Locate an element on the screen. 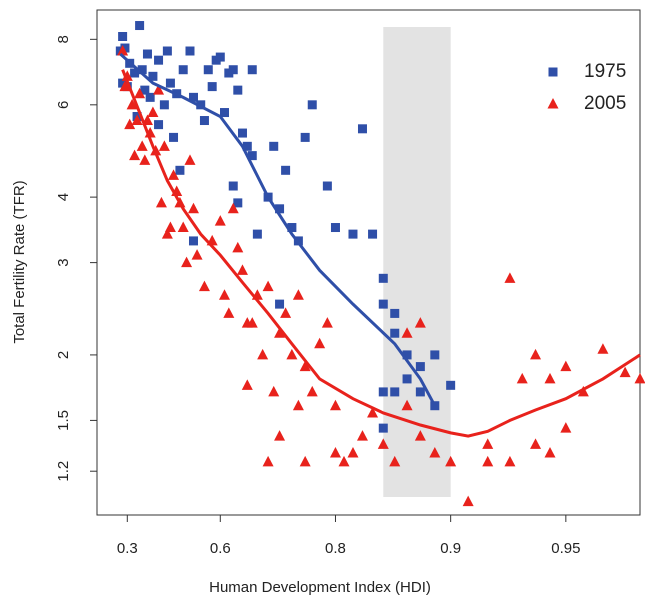 This screenshot has height=600, width=645. y-tick-label: 6 is located at coordinates (63, 105).